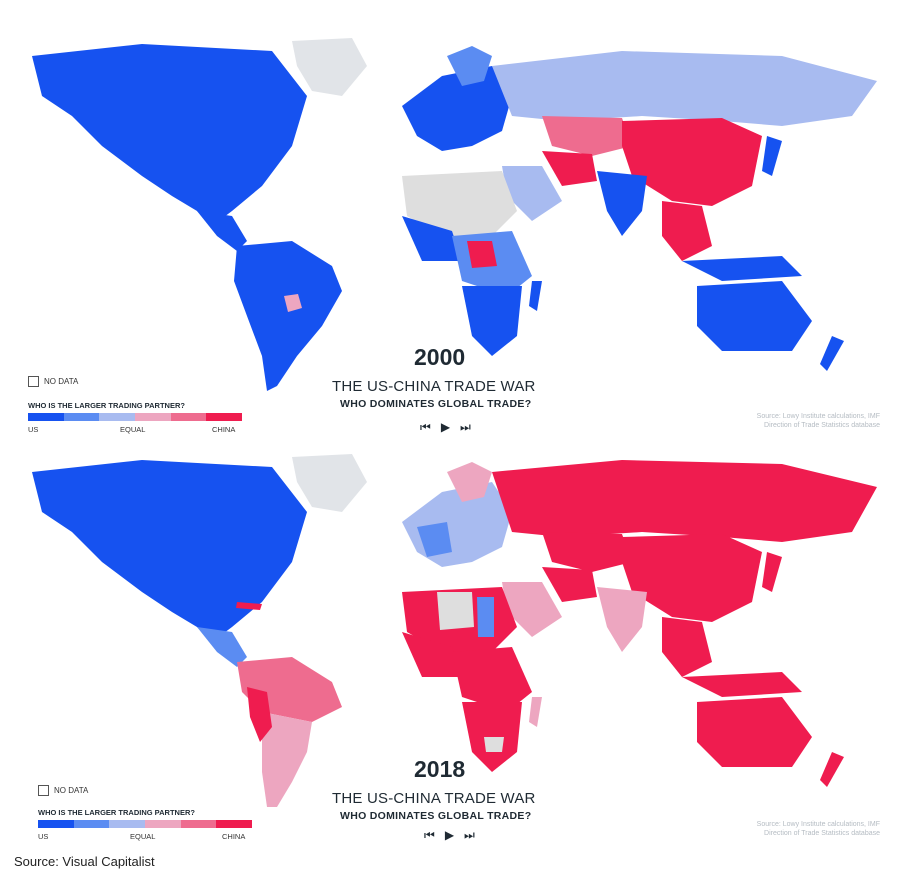 The width and height of the screenshot is (921, 890). What do you see at coordinates (440, 357) in the screenshot?
I see `year-label: 2000` at bounding box center [440, 357].